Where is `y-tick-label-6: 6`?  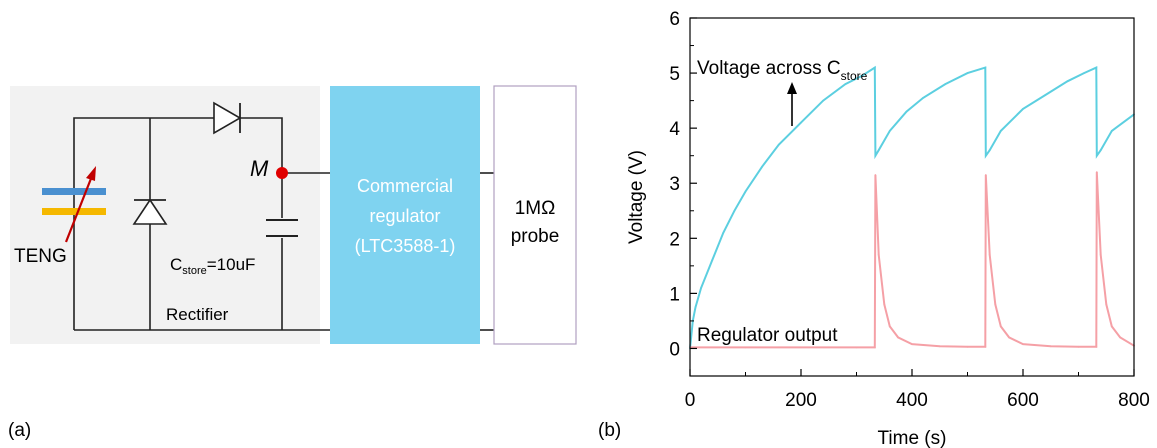 y-tick-label-6: 6 is located at coordinates (674, 19).